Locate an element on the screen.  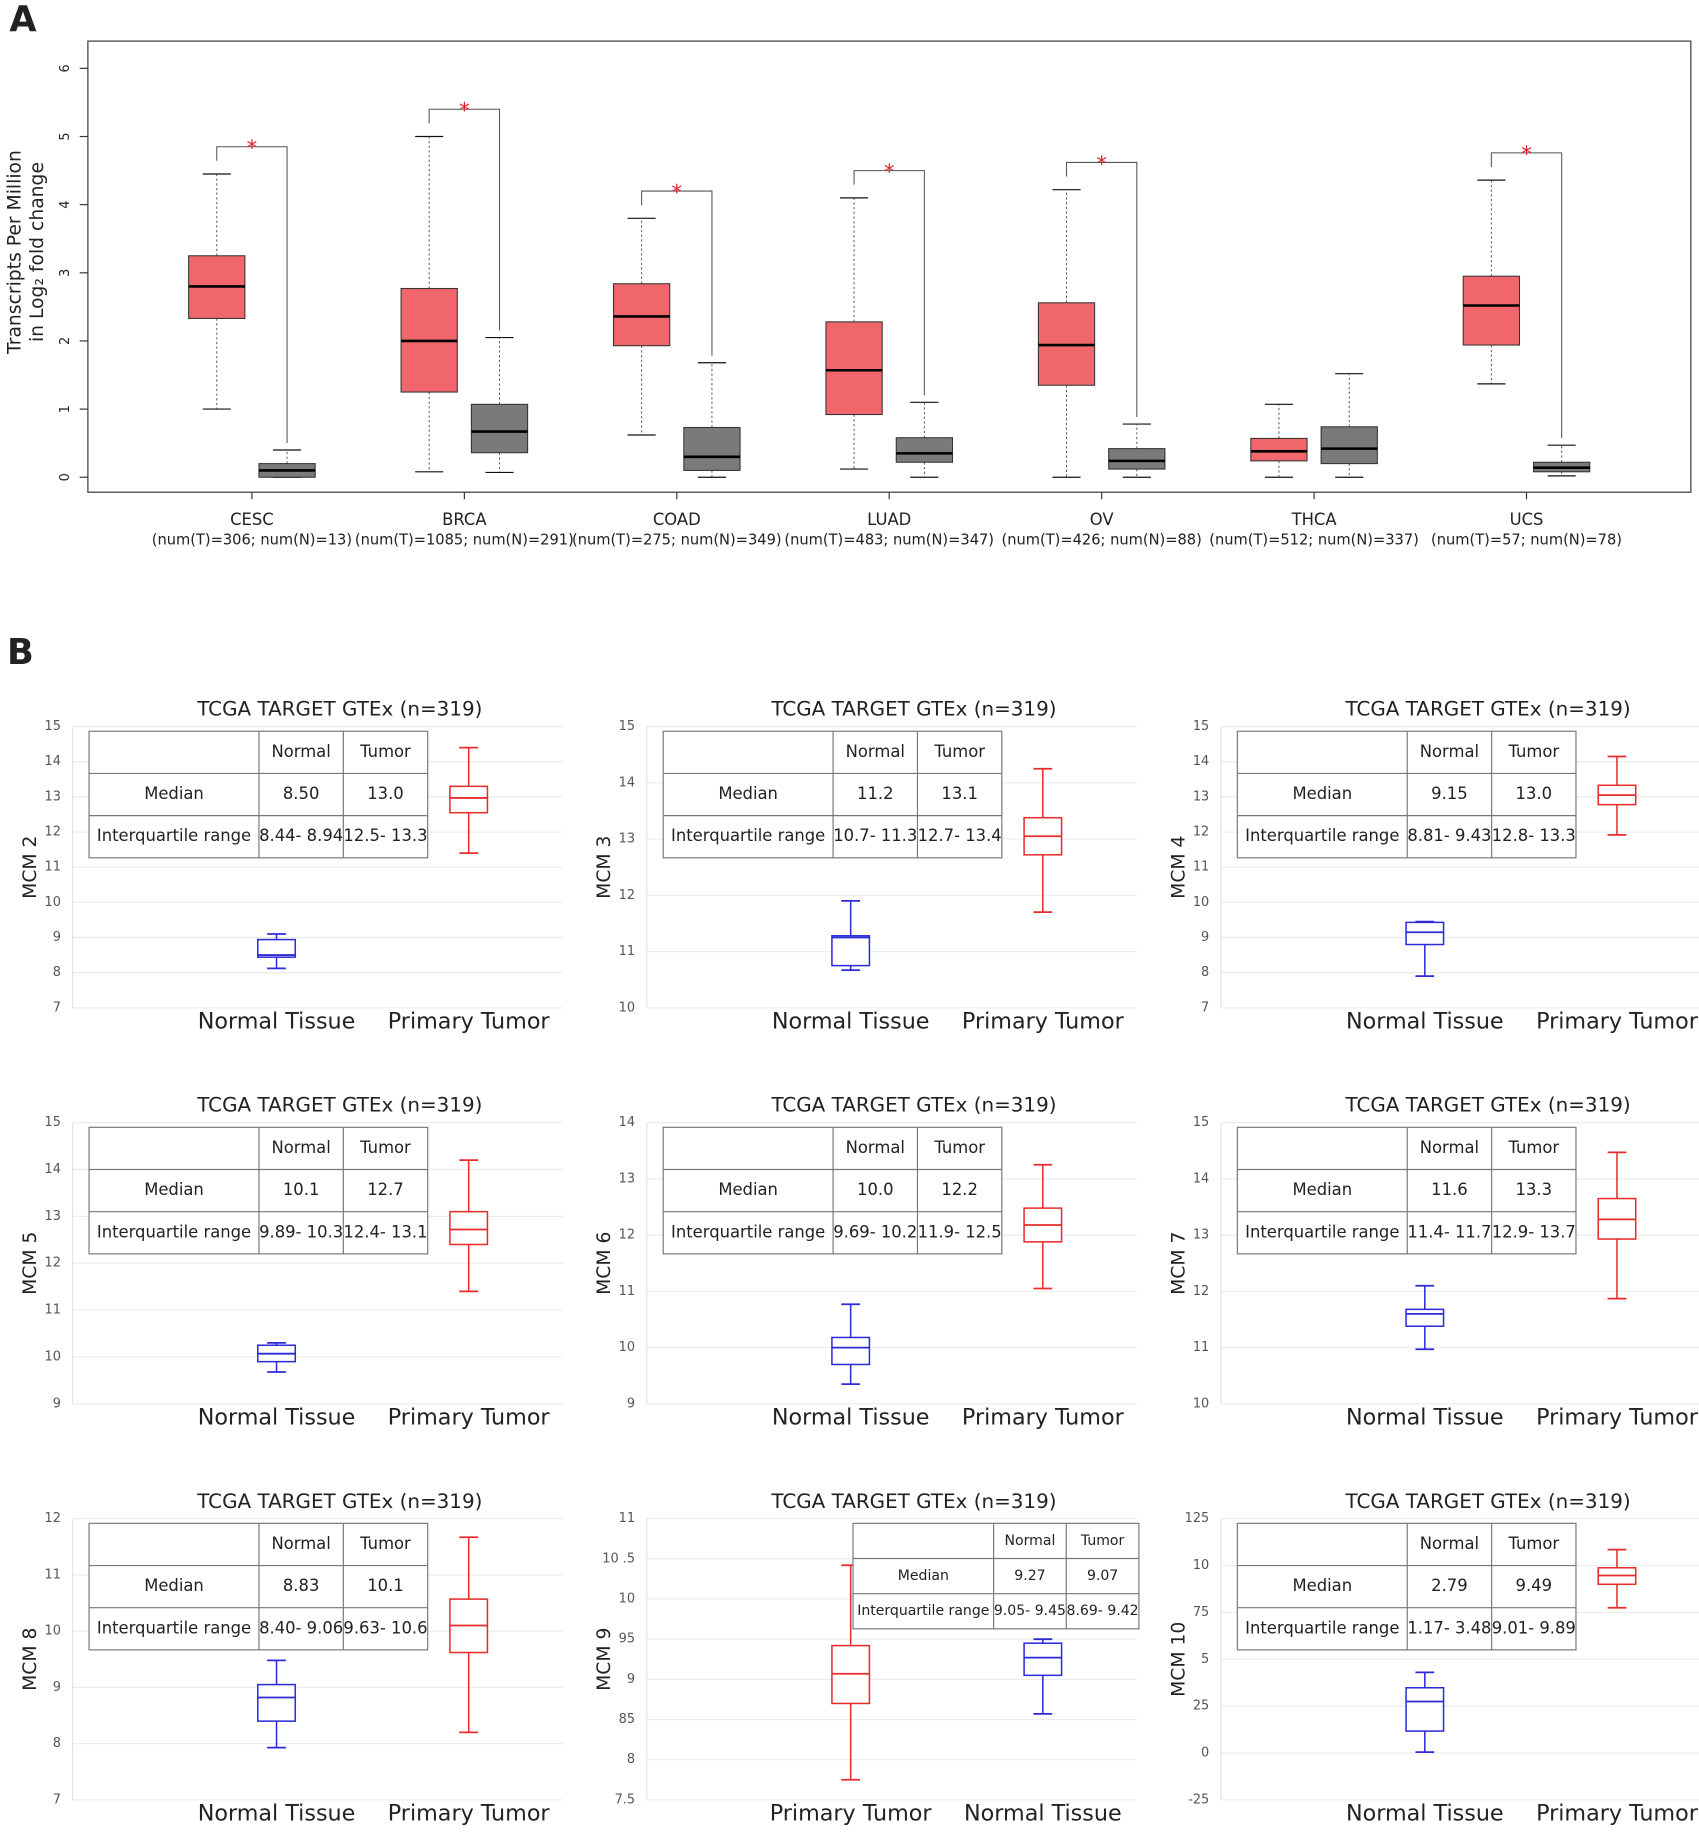
table-cell: 12.4- 13.1 is located at coordinates (385, 1231).